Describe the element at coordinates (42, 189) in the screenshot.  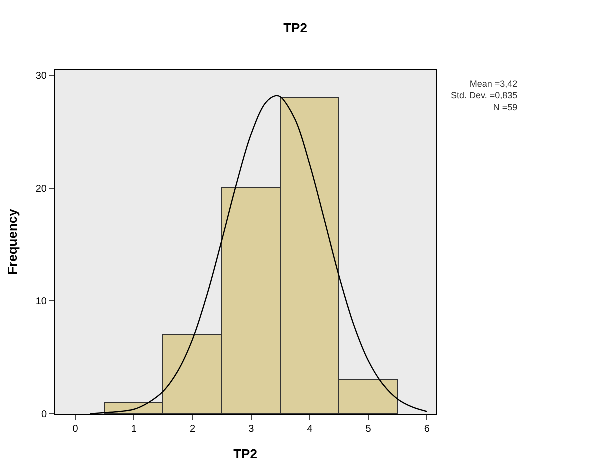
I see `y-tick-label: 20` at that location.